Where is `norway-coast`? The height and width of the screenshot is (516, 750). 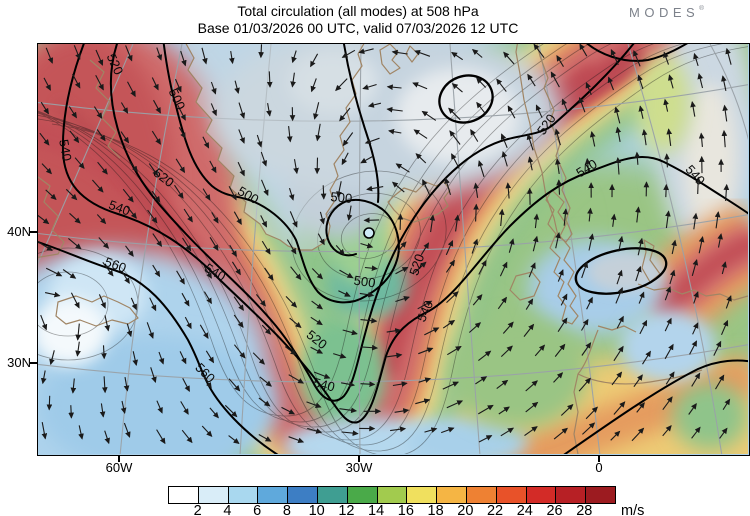
norway-coast is located at coordinates (544, 143).